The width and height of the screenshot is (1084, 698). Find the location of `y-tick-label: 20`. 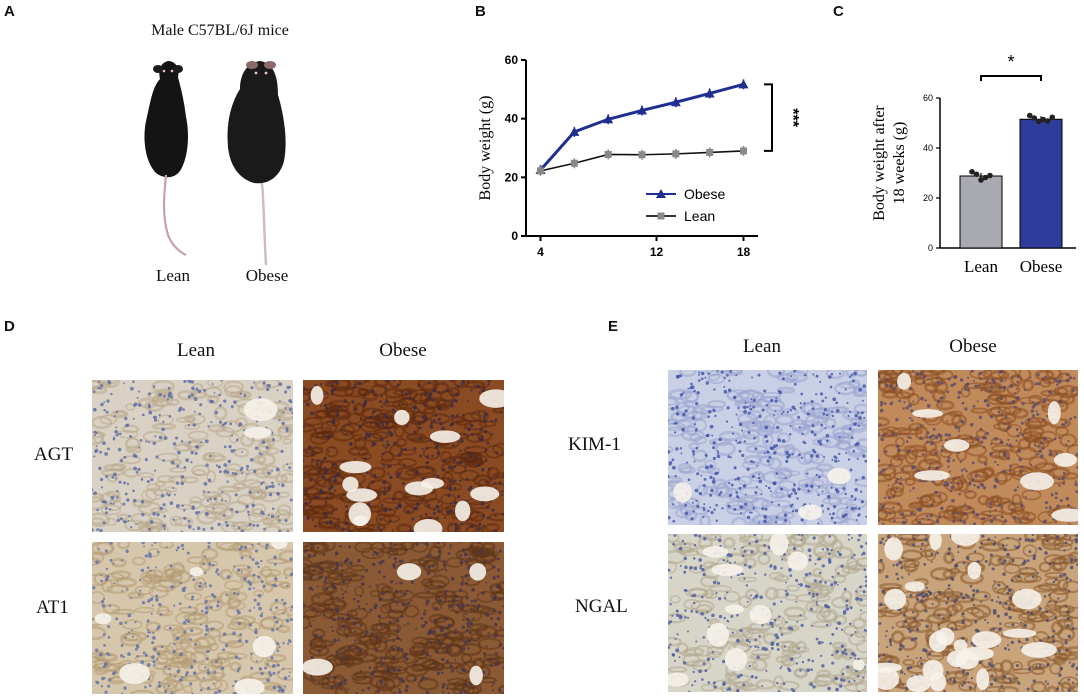

y-tick-label: 20 is located at coordinates (512, 177).